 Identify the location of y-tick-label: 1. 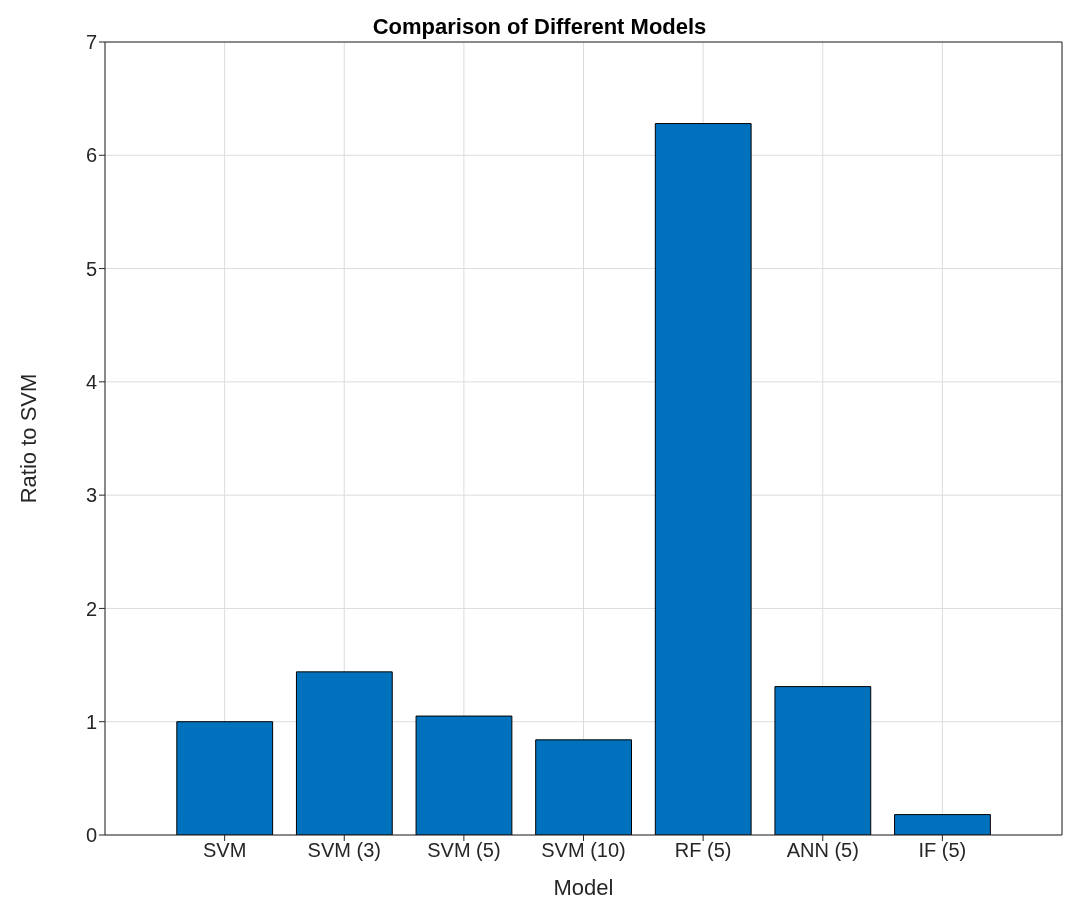
(91, 721).